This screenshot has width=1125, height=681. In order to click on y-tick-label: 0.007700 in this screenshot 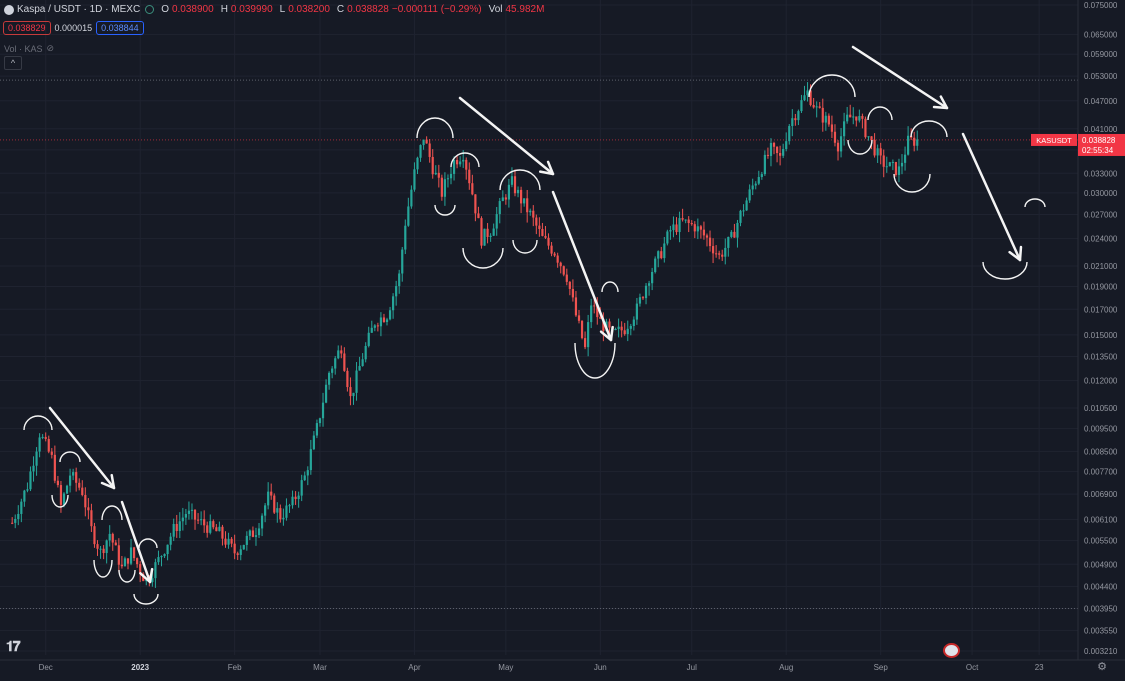, I will do `click(1101, 472)`.